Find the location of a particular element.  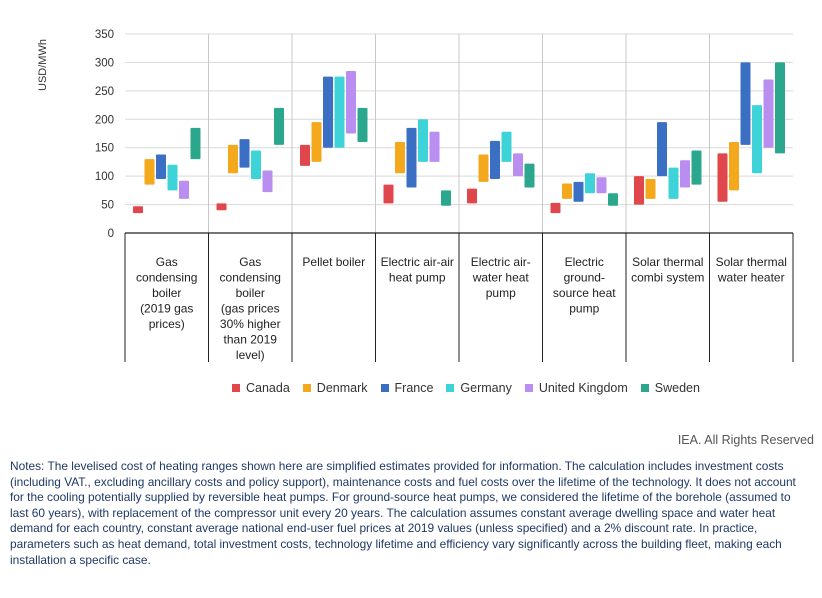

legend-item: Sweden is located at coordinates (670, 388).